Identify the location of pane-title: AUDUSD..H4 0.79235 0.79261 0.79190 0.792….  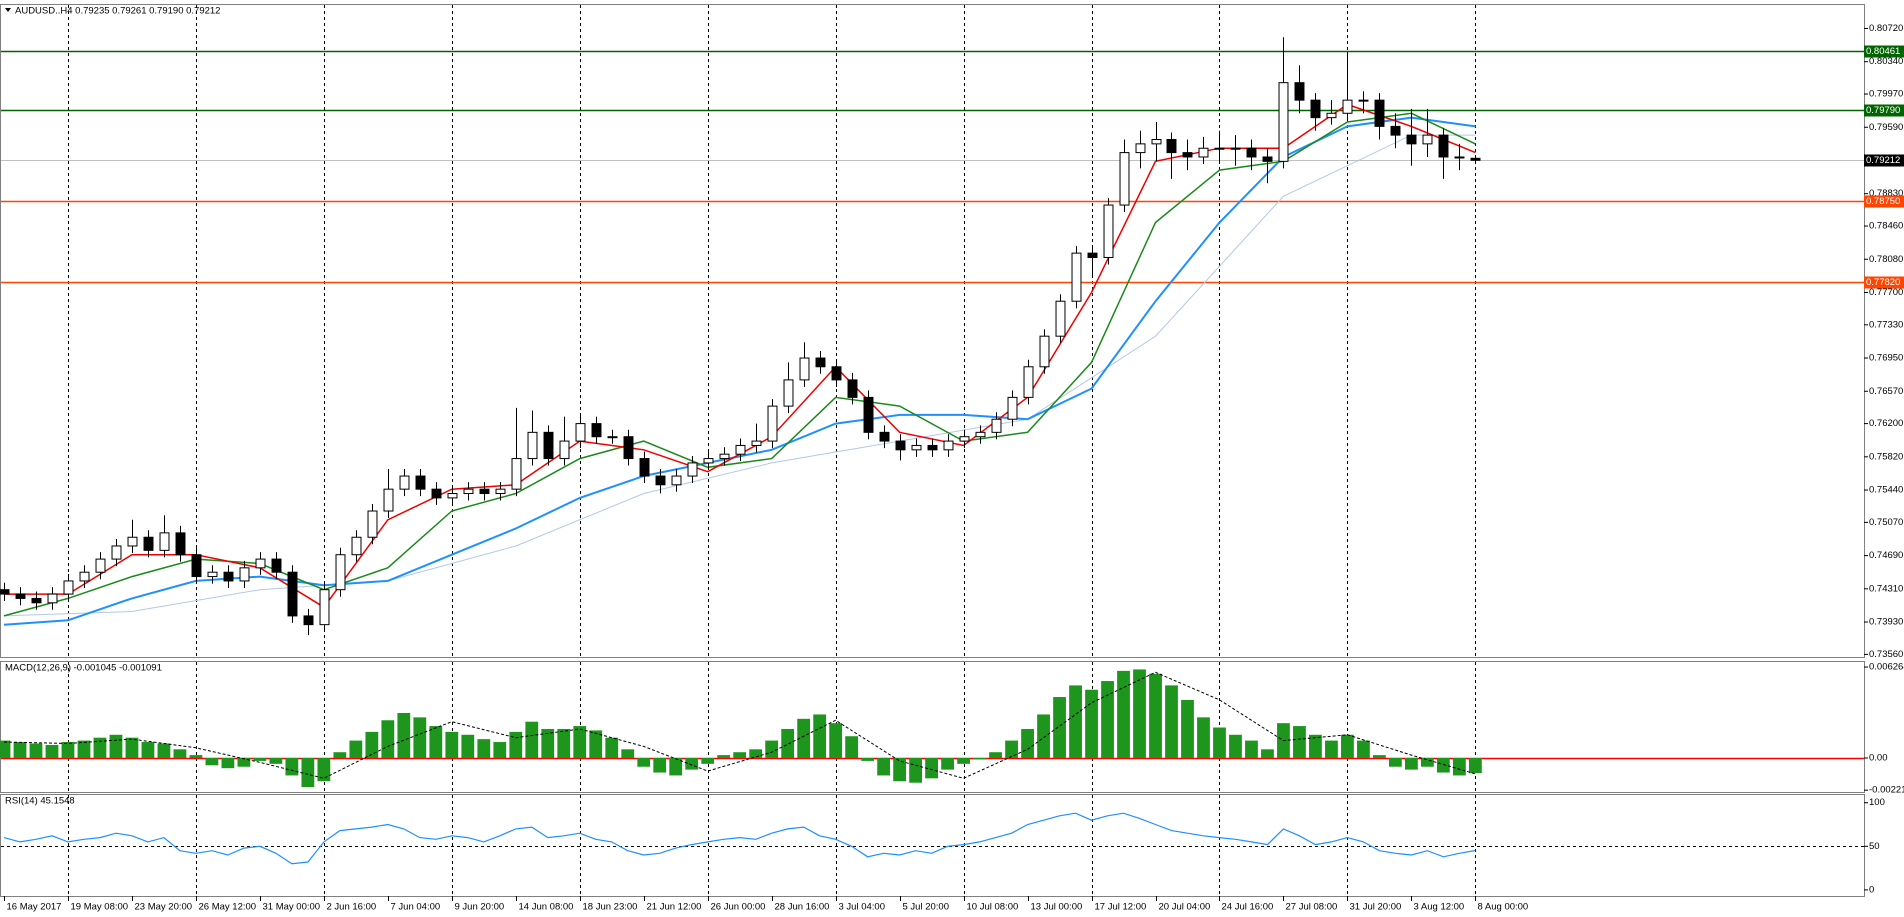
(117, 11).